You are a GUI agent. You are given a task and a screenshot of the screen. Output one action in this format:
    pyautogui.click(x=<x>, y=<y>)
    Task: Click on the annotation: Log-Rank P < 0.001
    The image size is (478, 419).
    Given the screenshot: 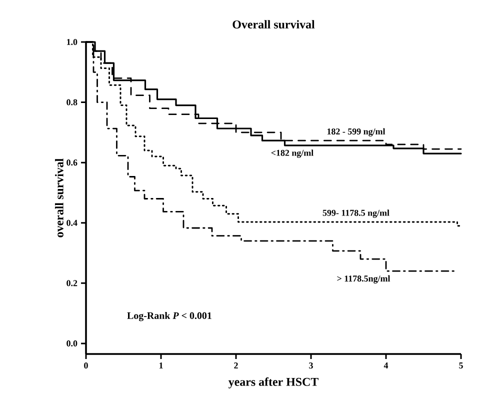 What is the action you would take?
    pyautogui.click(x=169, y=317)
    